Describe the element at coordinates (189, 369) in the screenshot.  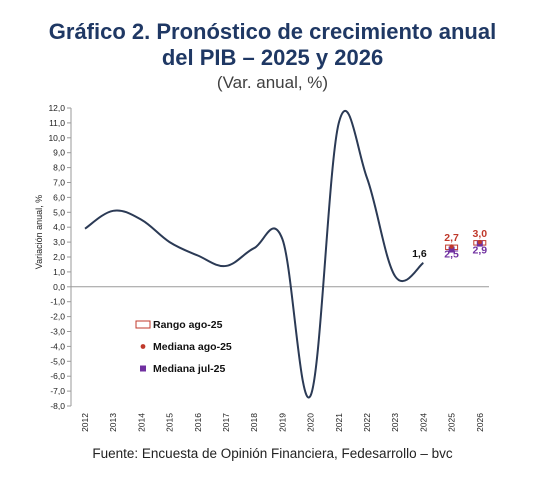
I see `legend-label: Mediana jul-25` at that location.